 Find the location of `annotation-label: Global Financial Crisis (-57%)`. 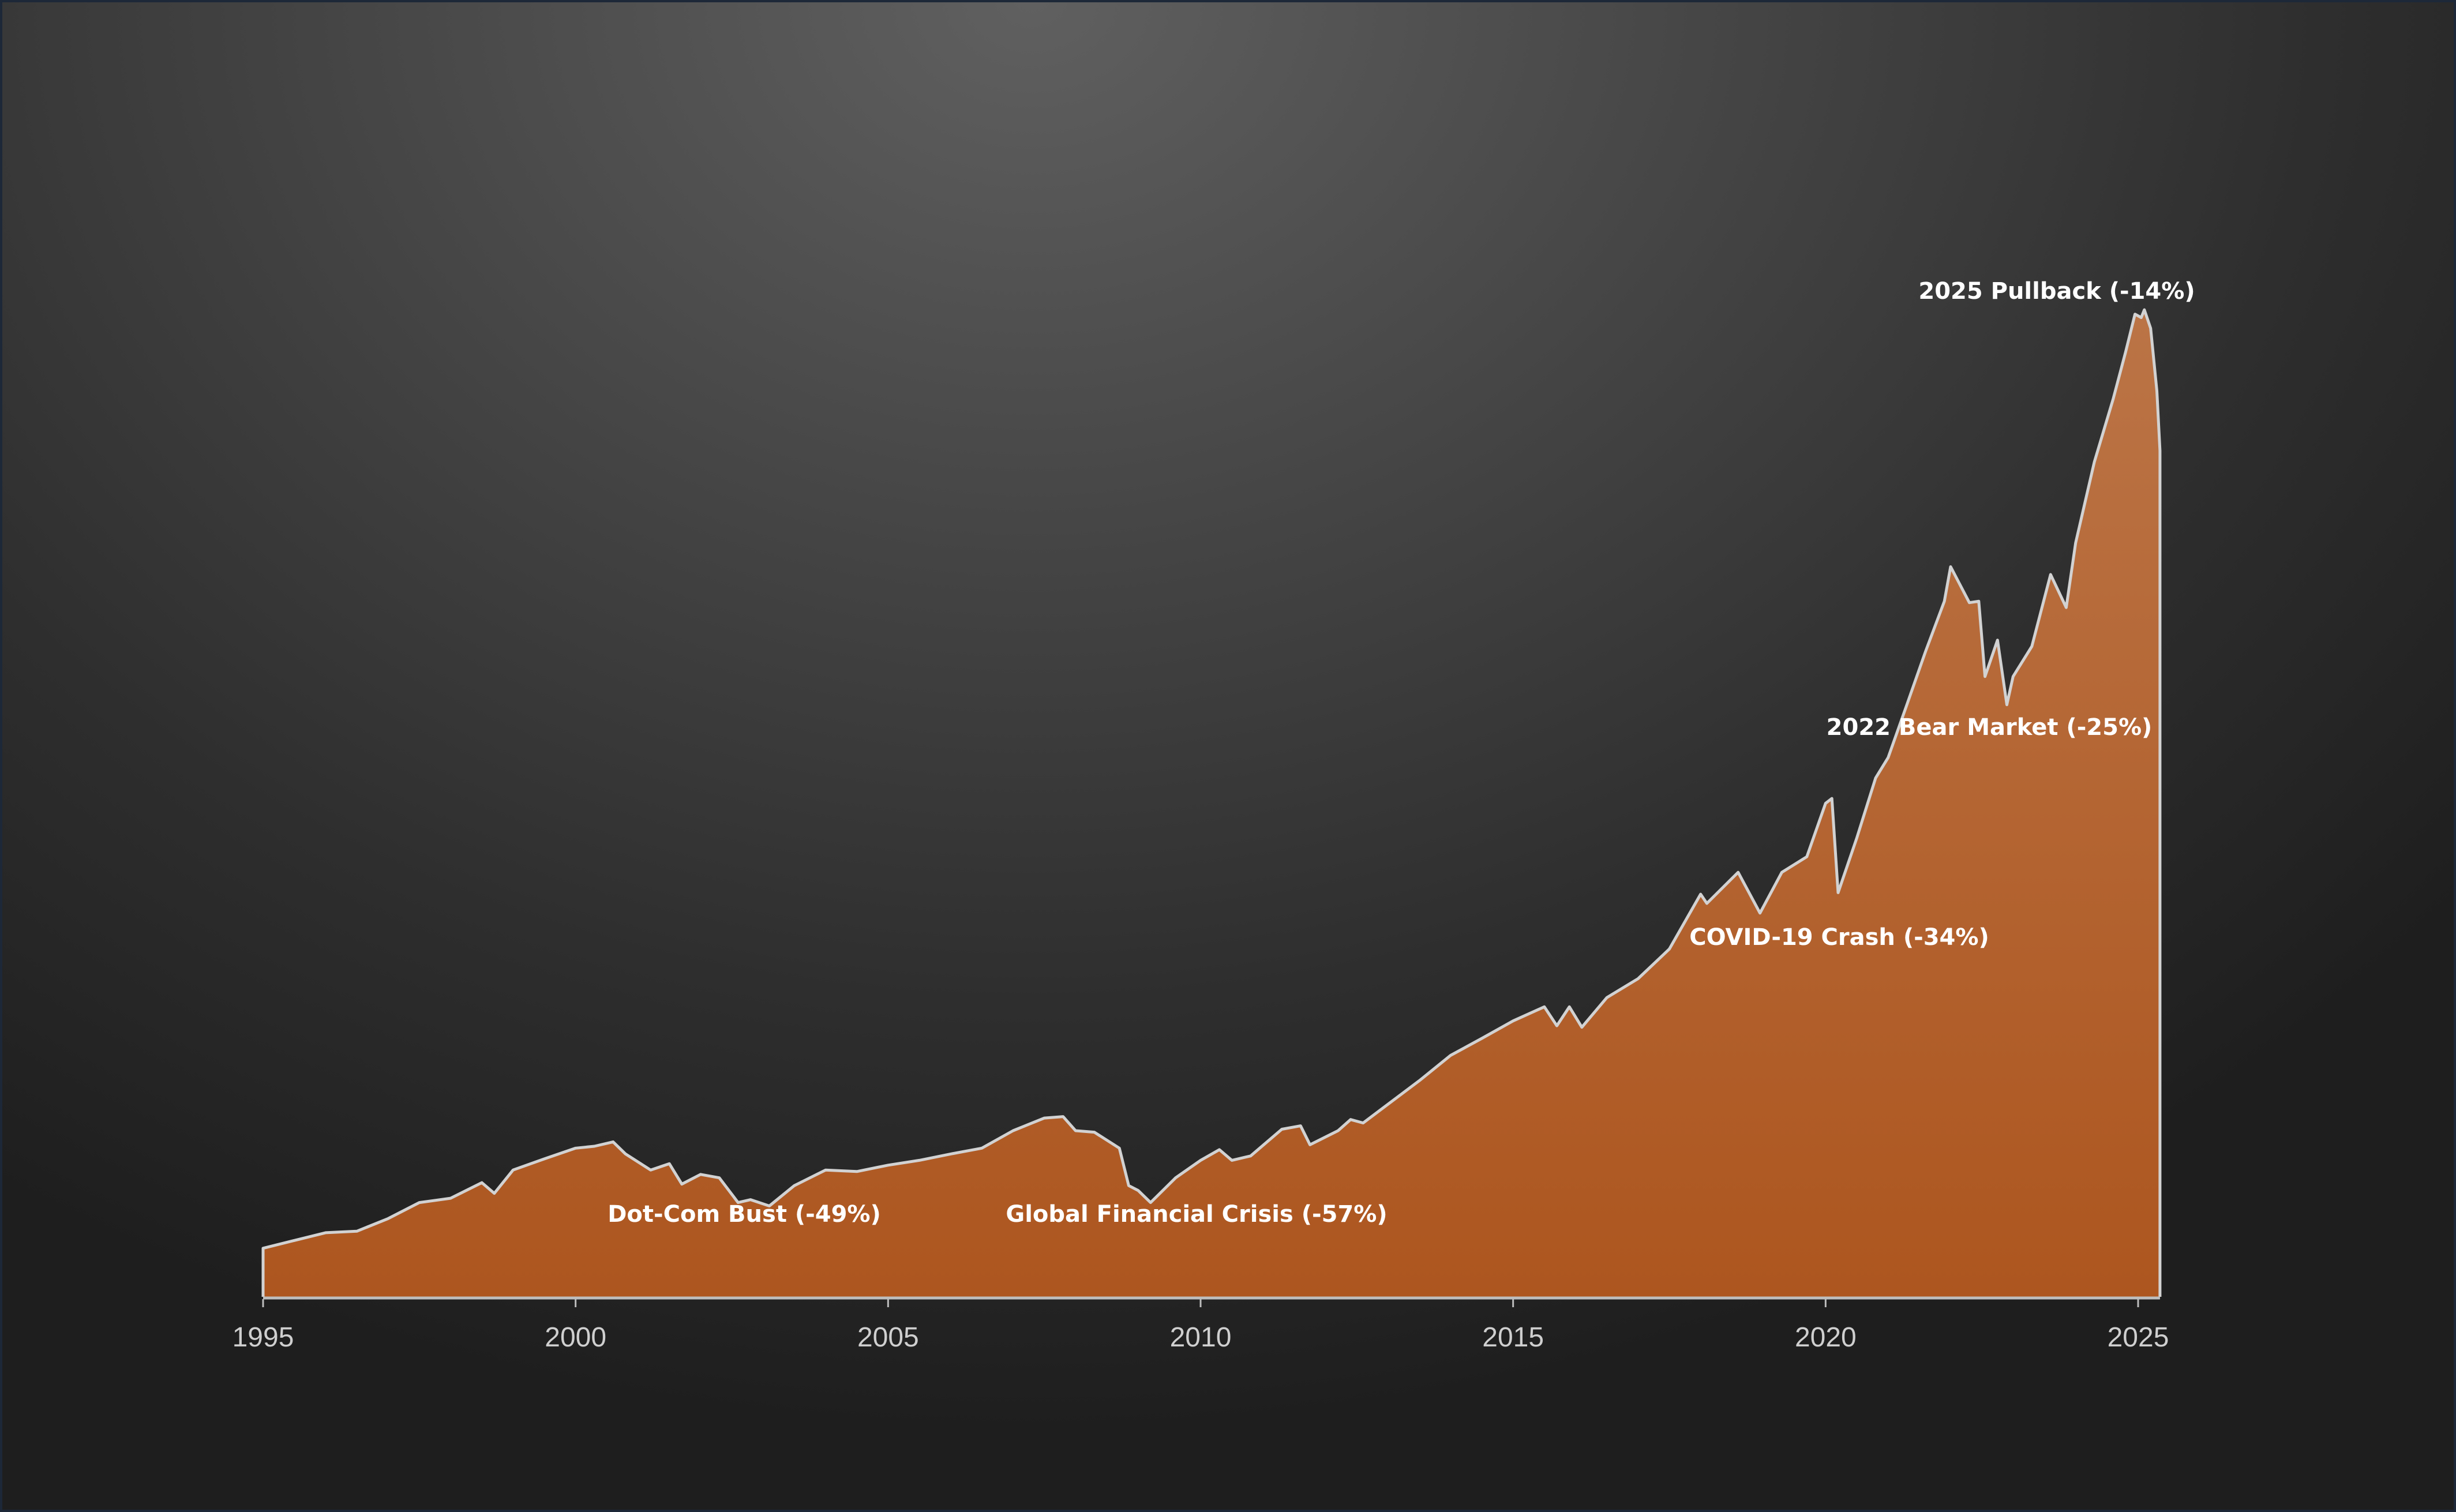

annotation-label: Global Financial Crisis (-57%) is located at coordinates (1196, 1214).